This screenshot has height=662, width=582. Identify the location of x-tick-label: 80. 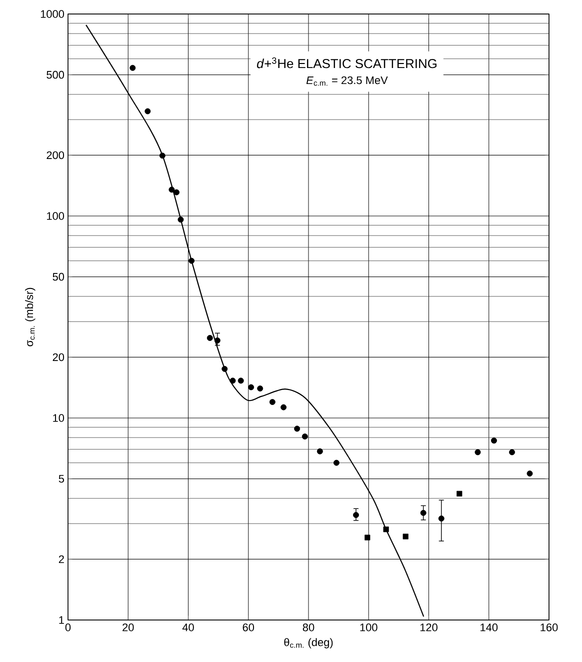
(308, 628).